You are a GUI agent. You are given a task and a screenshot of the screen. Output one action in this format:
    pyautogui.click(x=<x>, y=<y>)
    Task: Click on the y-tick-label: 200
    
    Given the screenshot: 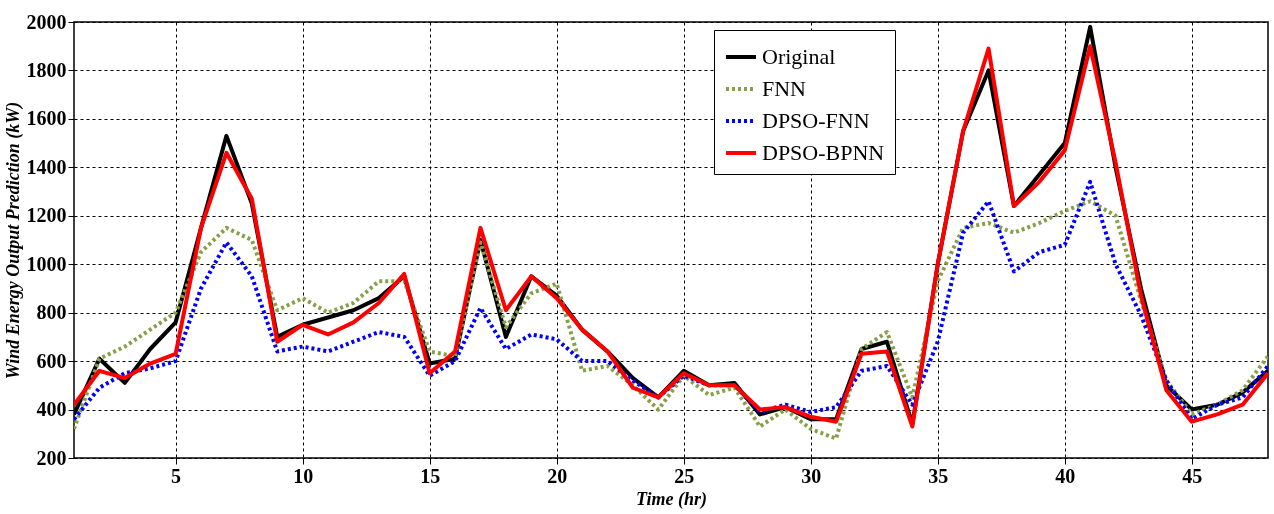 What is the action you would take?
    pyautogui.click(x=51, y=457)
    